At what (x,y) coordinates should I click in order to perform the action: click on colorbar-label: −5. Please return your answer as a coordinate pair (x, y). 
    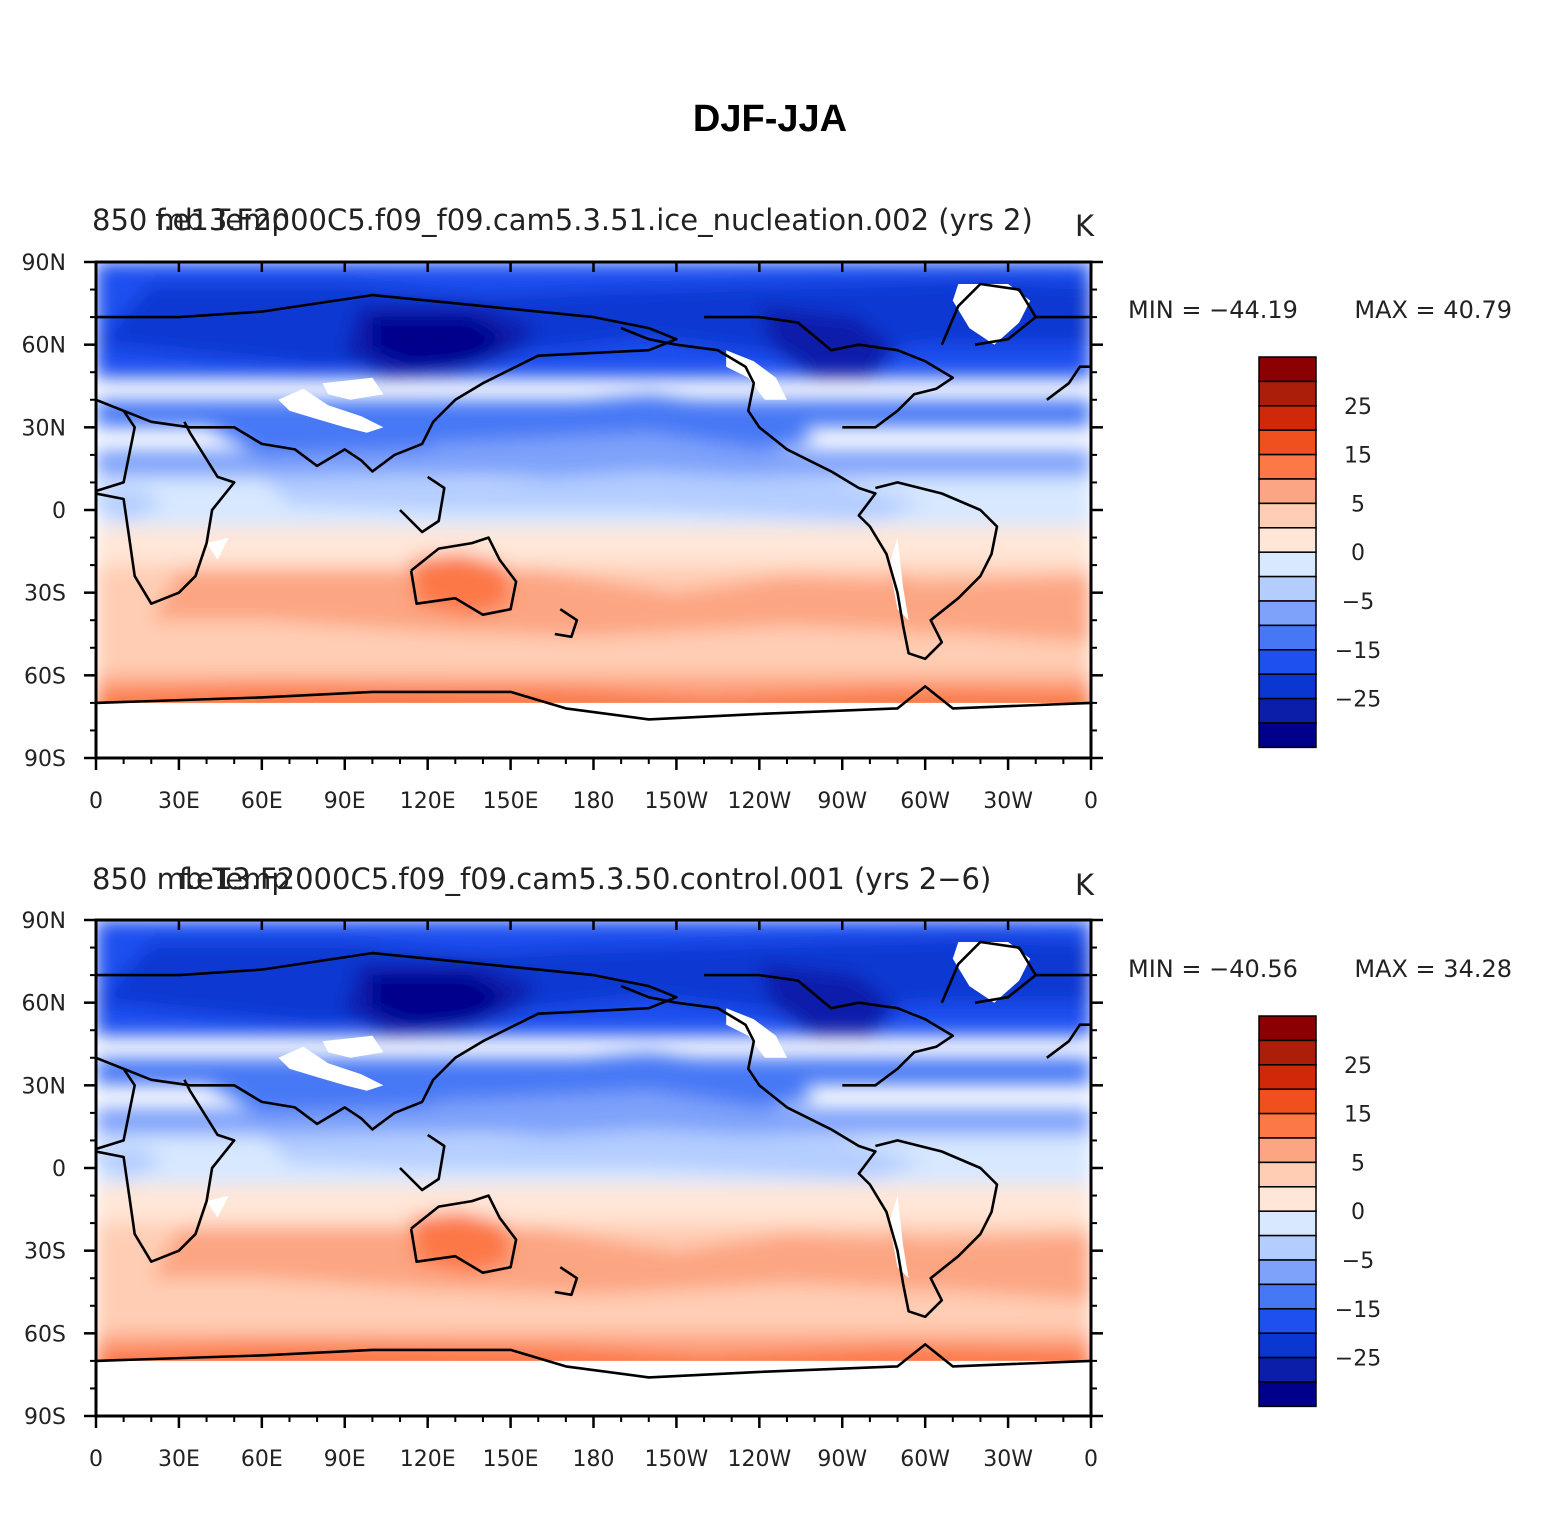
    Looking at the image, I should click on (1358, 602).